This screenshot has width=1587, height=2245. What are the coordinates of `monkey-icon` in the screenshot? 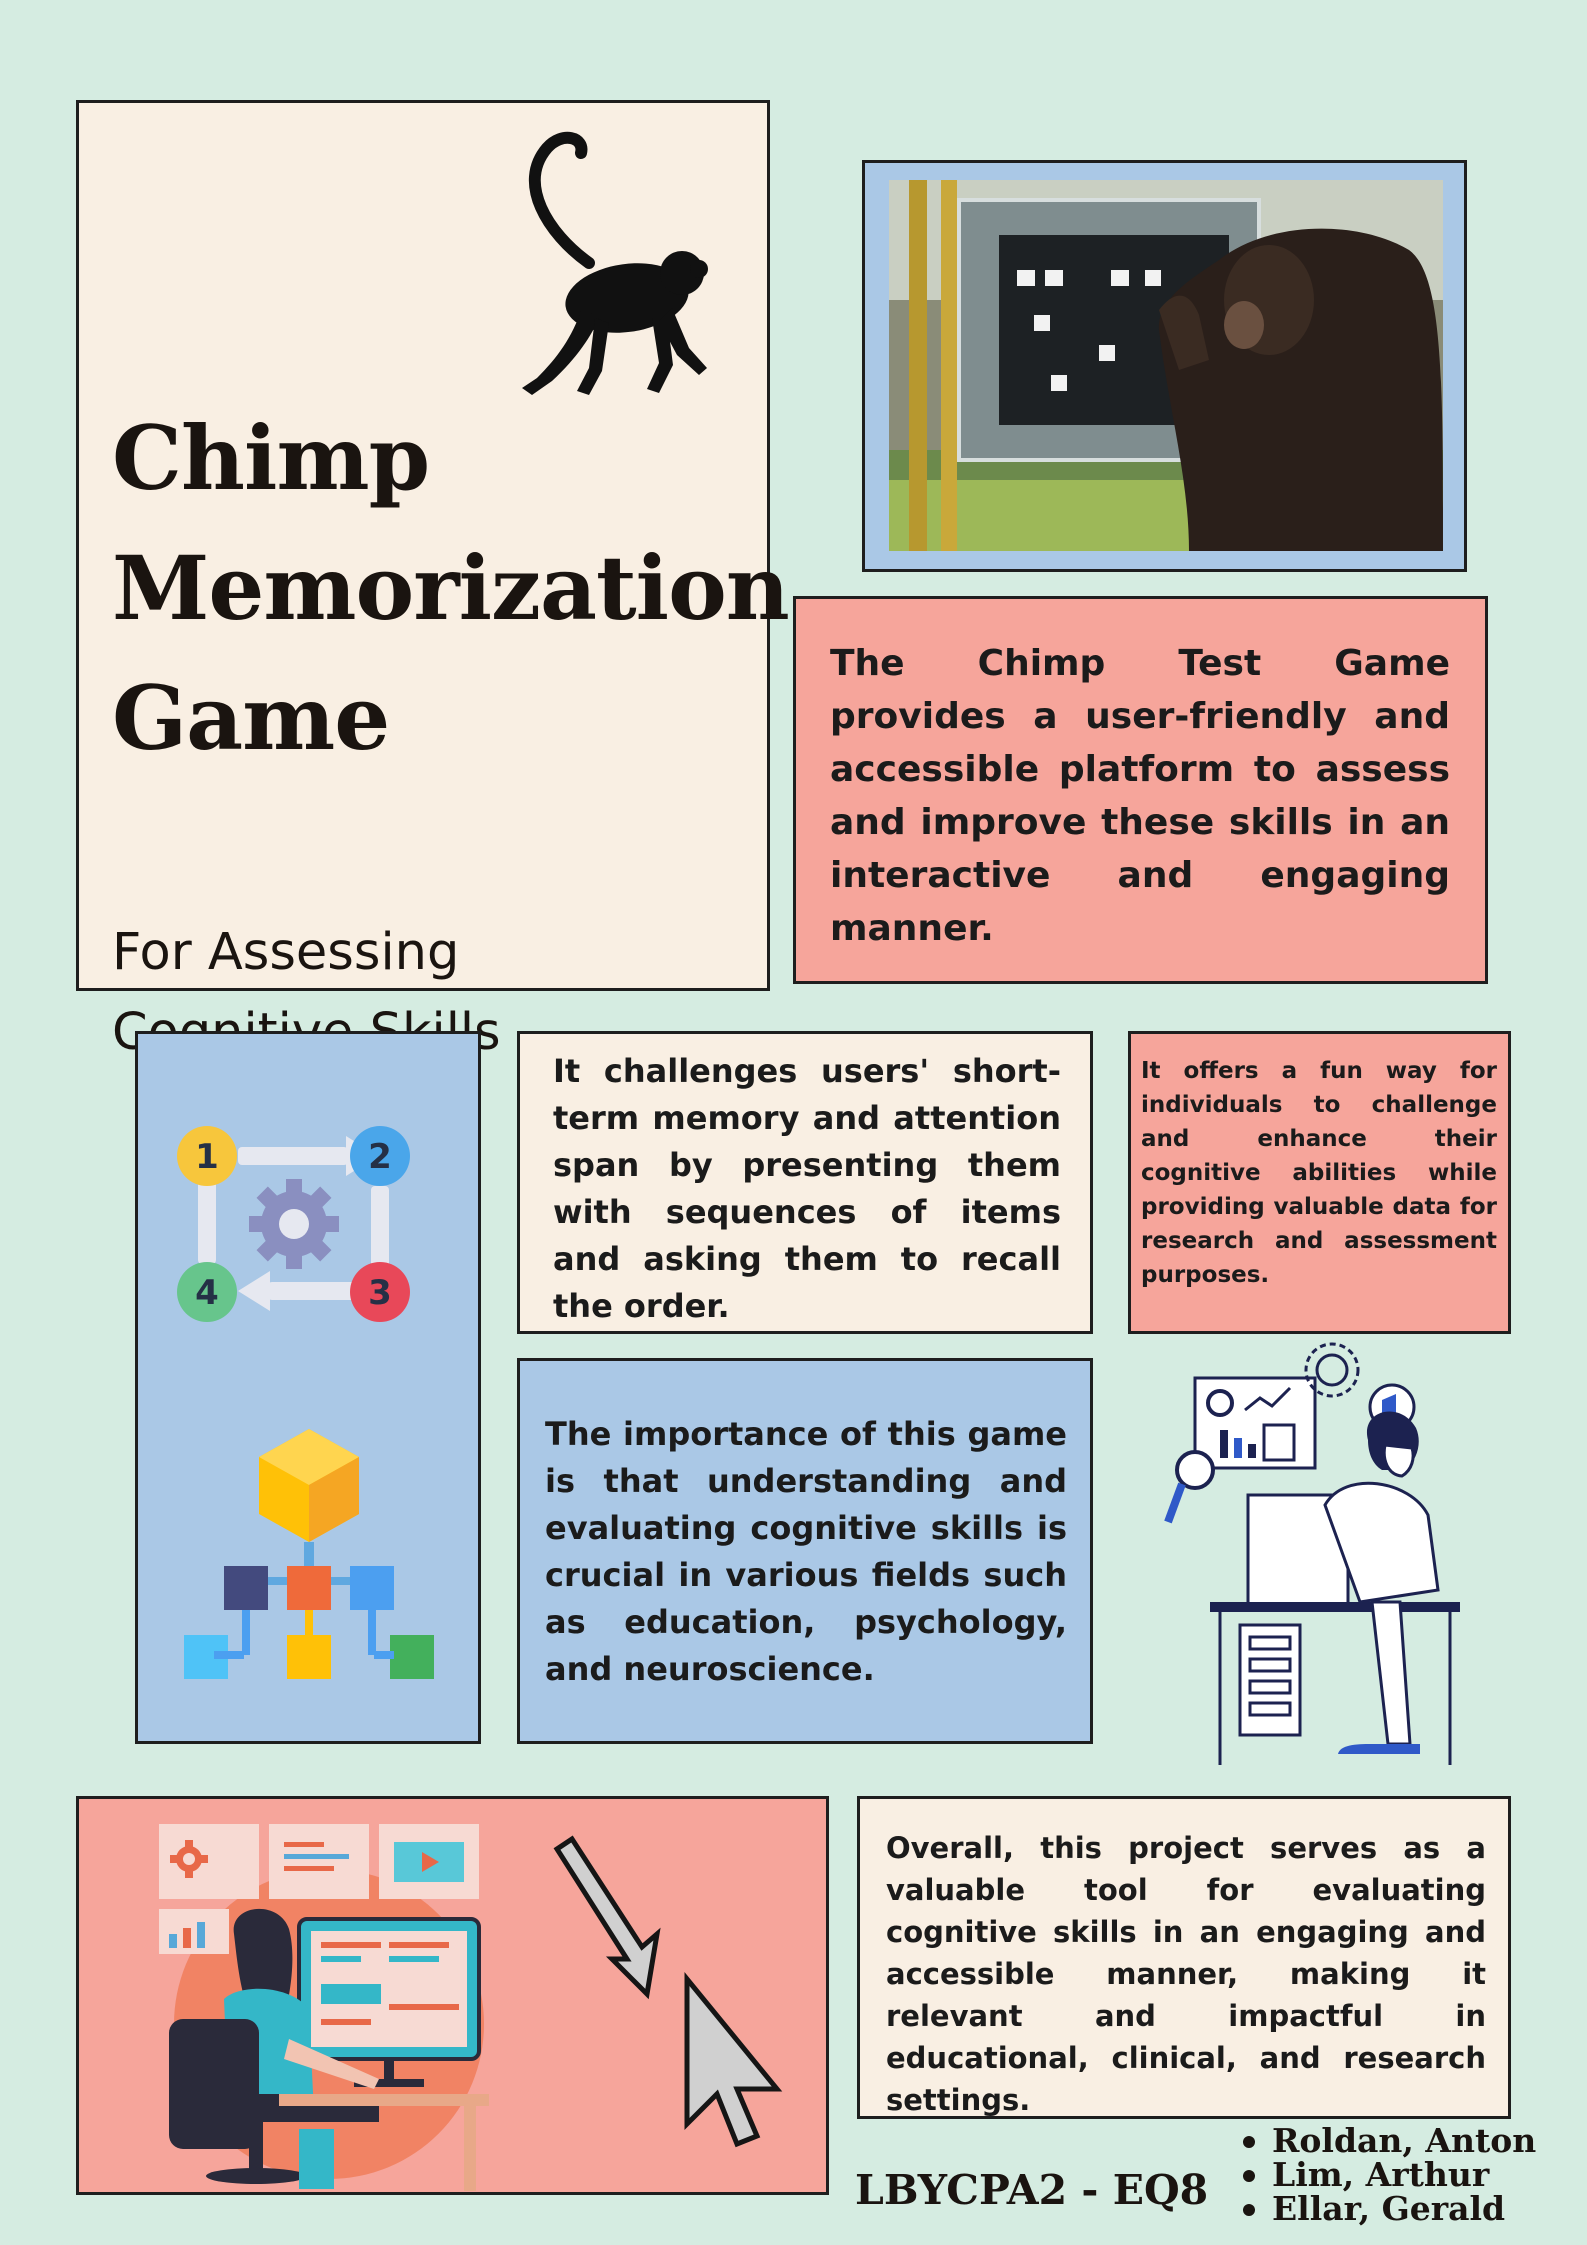 It's located at (615, 263).